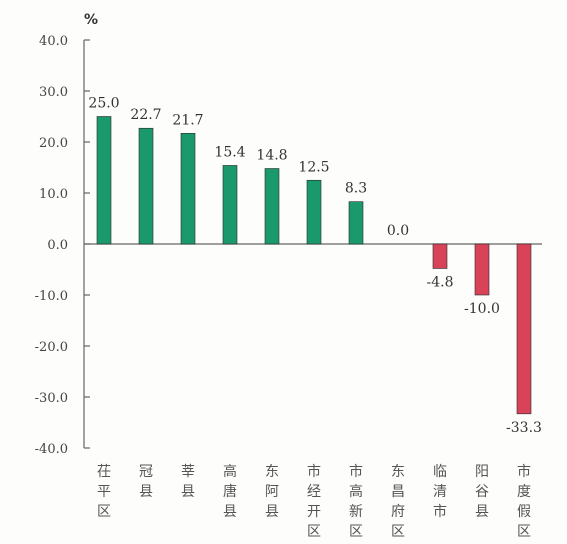 The image size is (567, 544). I want to click on category-label: 市经开区, so click(314, 501).